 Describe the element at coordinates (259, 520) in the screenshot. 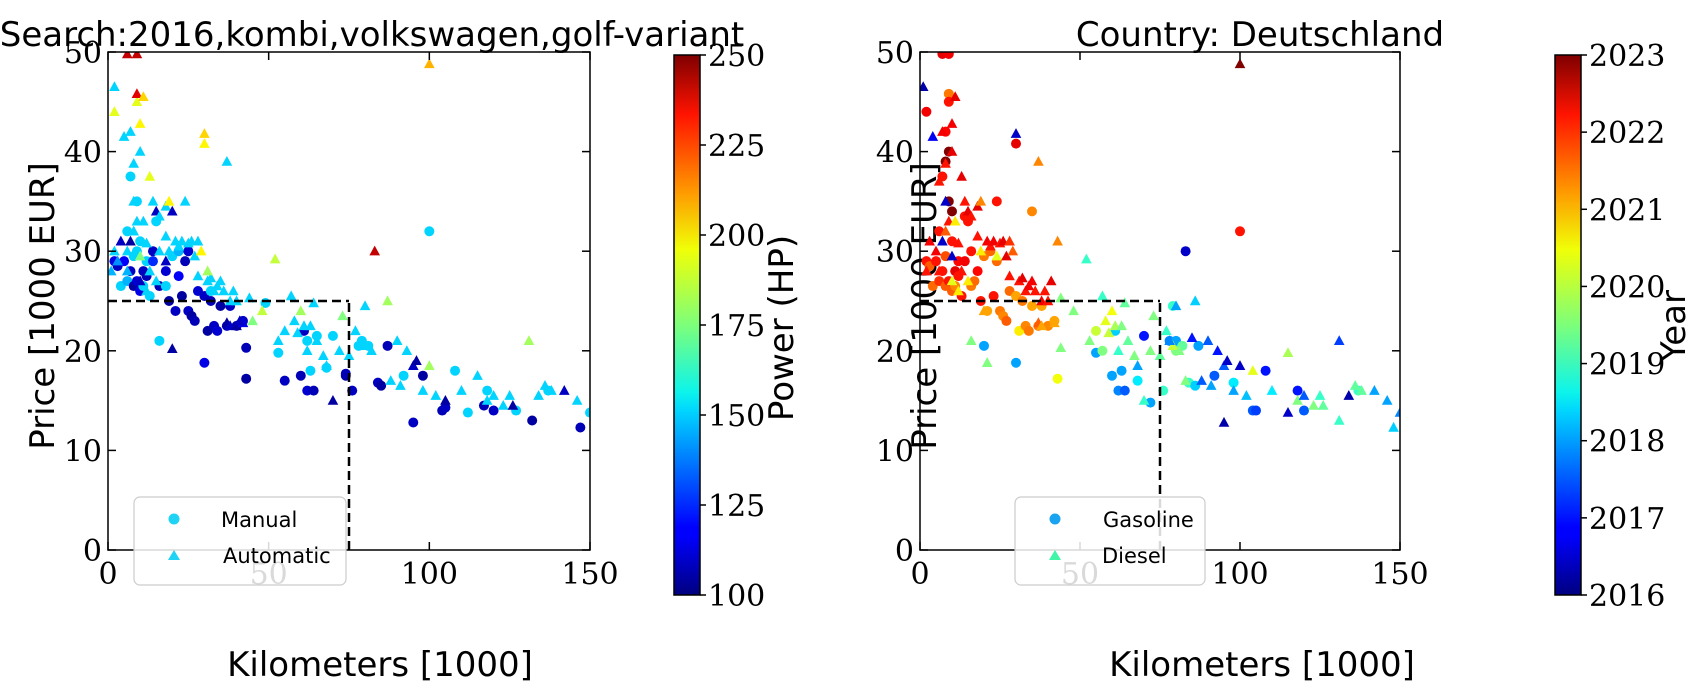

I see `chart-1-legend-manual: Manual` at that location.